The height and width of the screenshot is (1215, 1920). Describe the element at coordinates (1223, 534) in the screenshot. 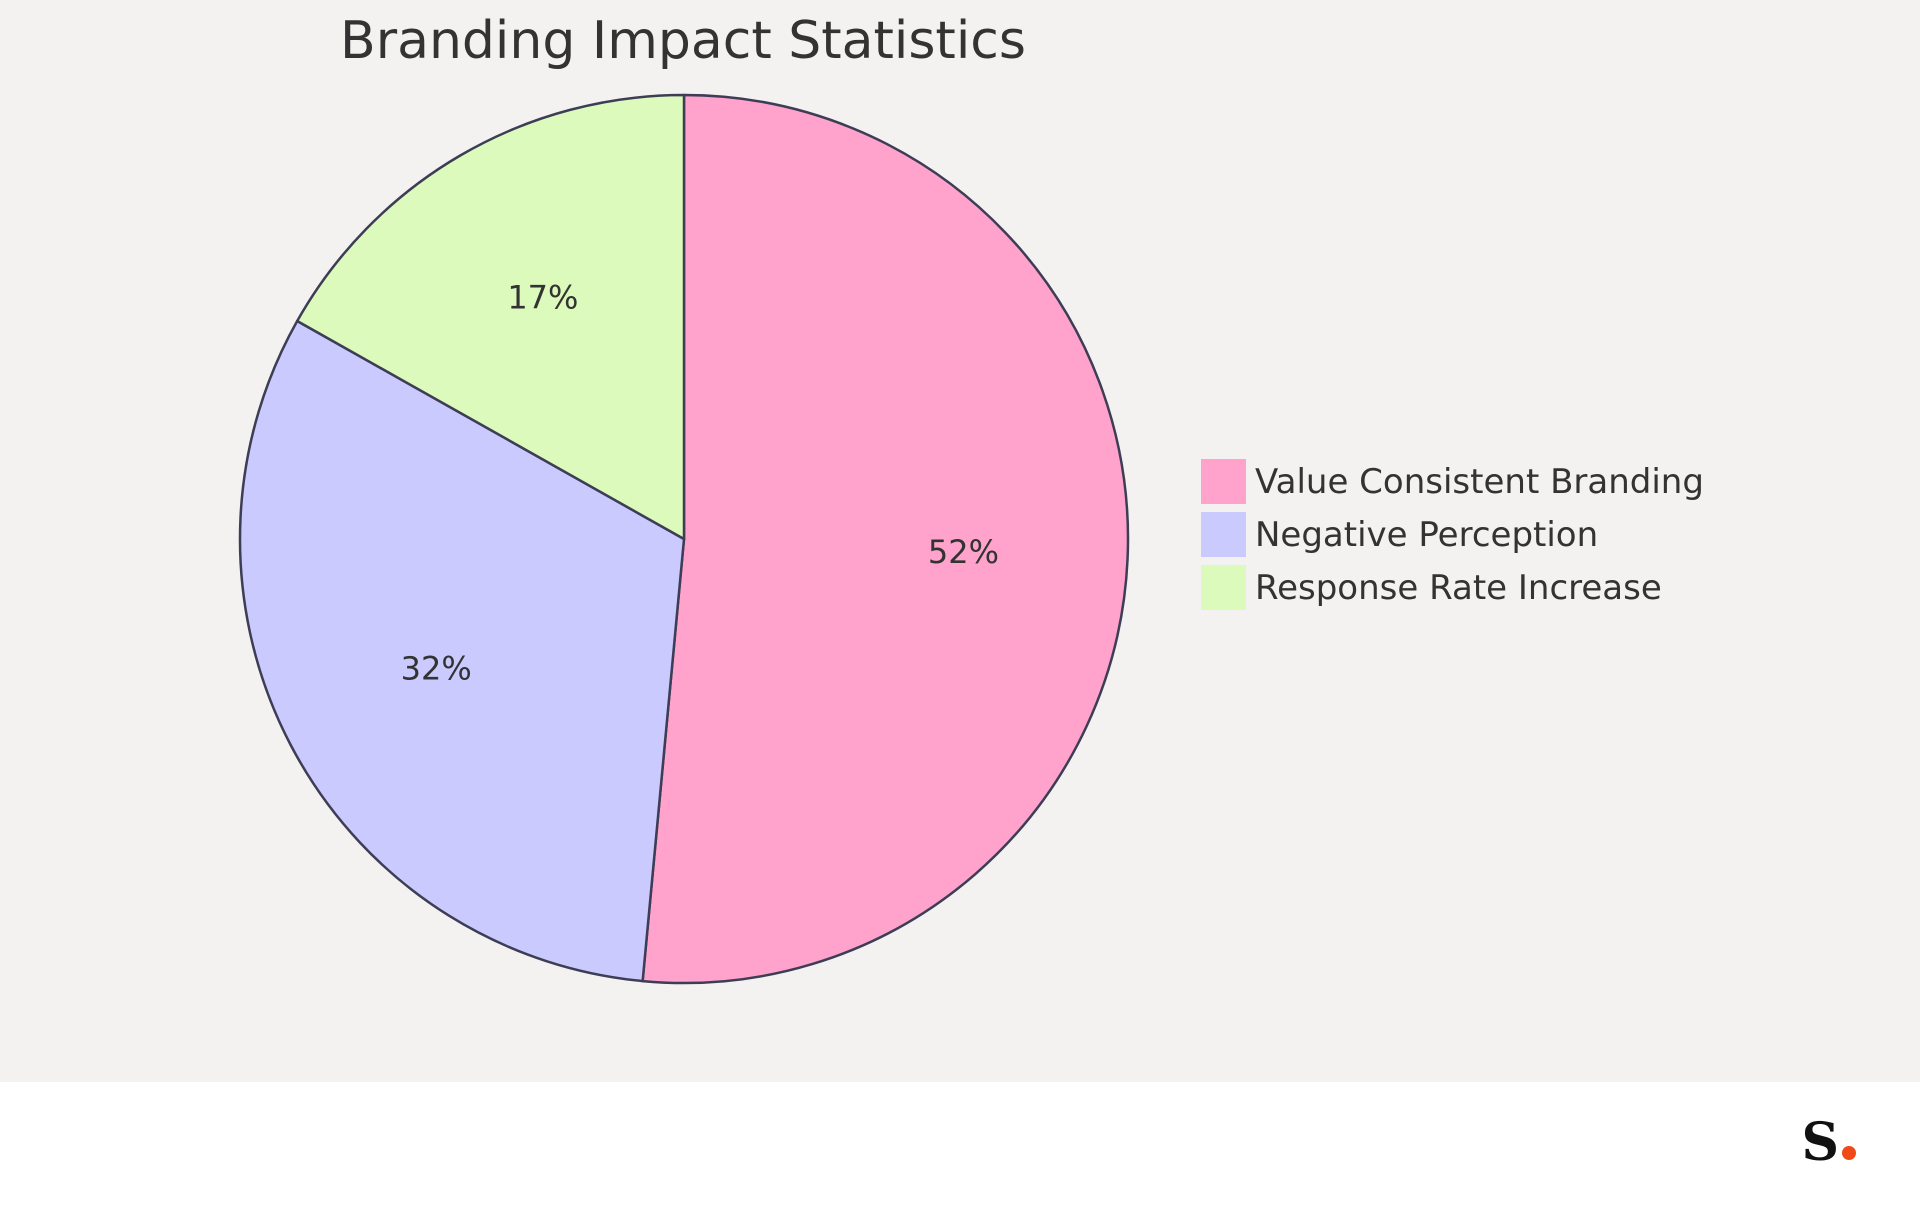

I see `legend-swatch-negative-perception` at that location.